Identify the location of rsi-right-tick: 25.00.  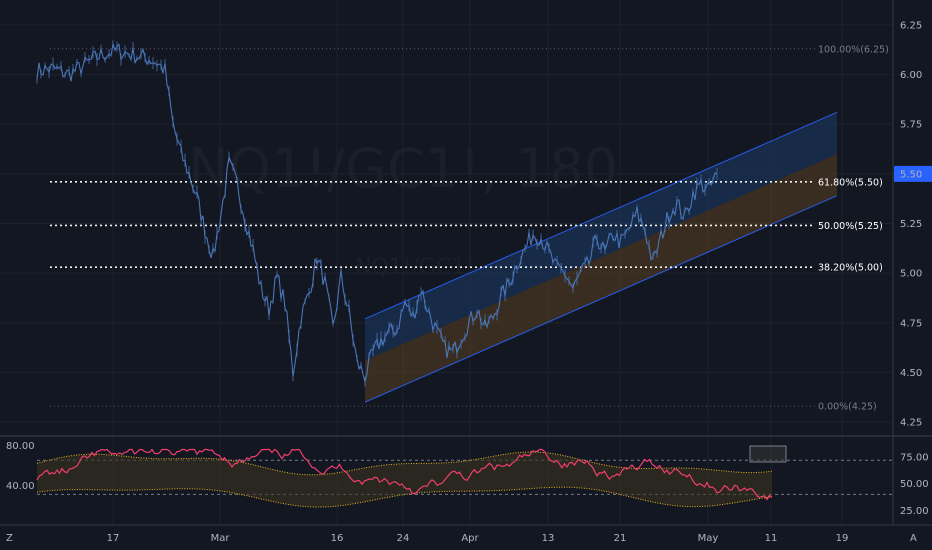
(914, 511).